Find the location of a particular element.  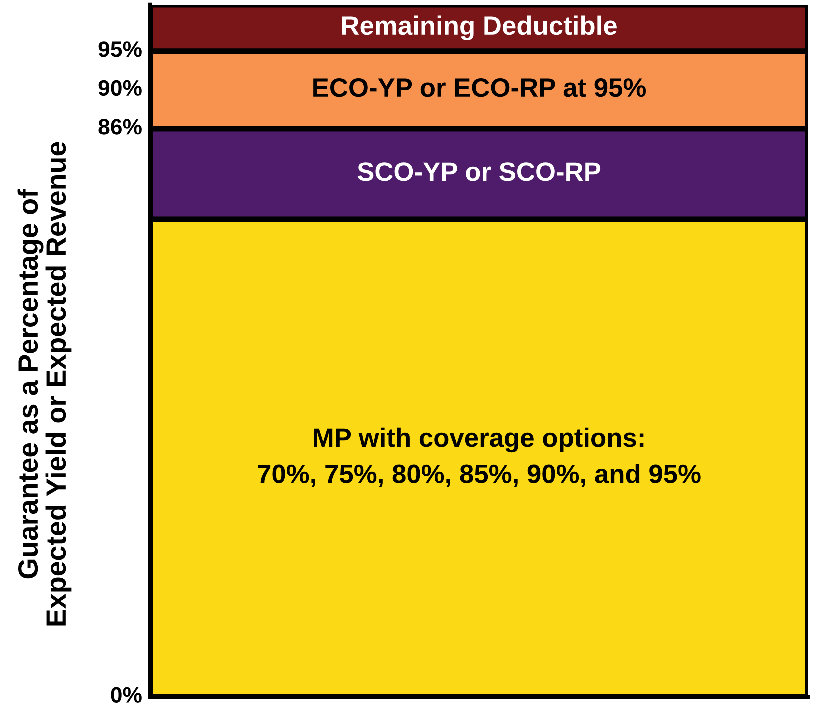

text: 0% is located at coordinates (126, 695).